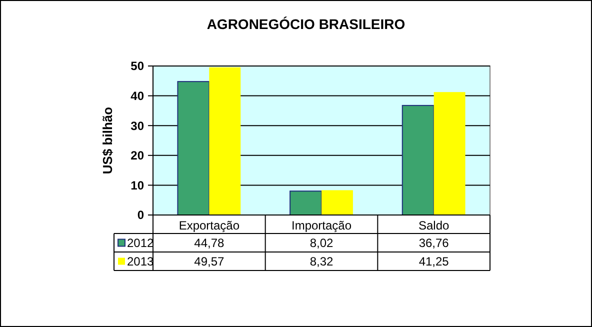  I want to click on legend-label: 2012, so click(140, 243).